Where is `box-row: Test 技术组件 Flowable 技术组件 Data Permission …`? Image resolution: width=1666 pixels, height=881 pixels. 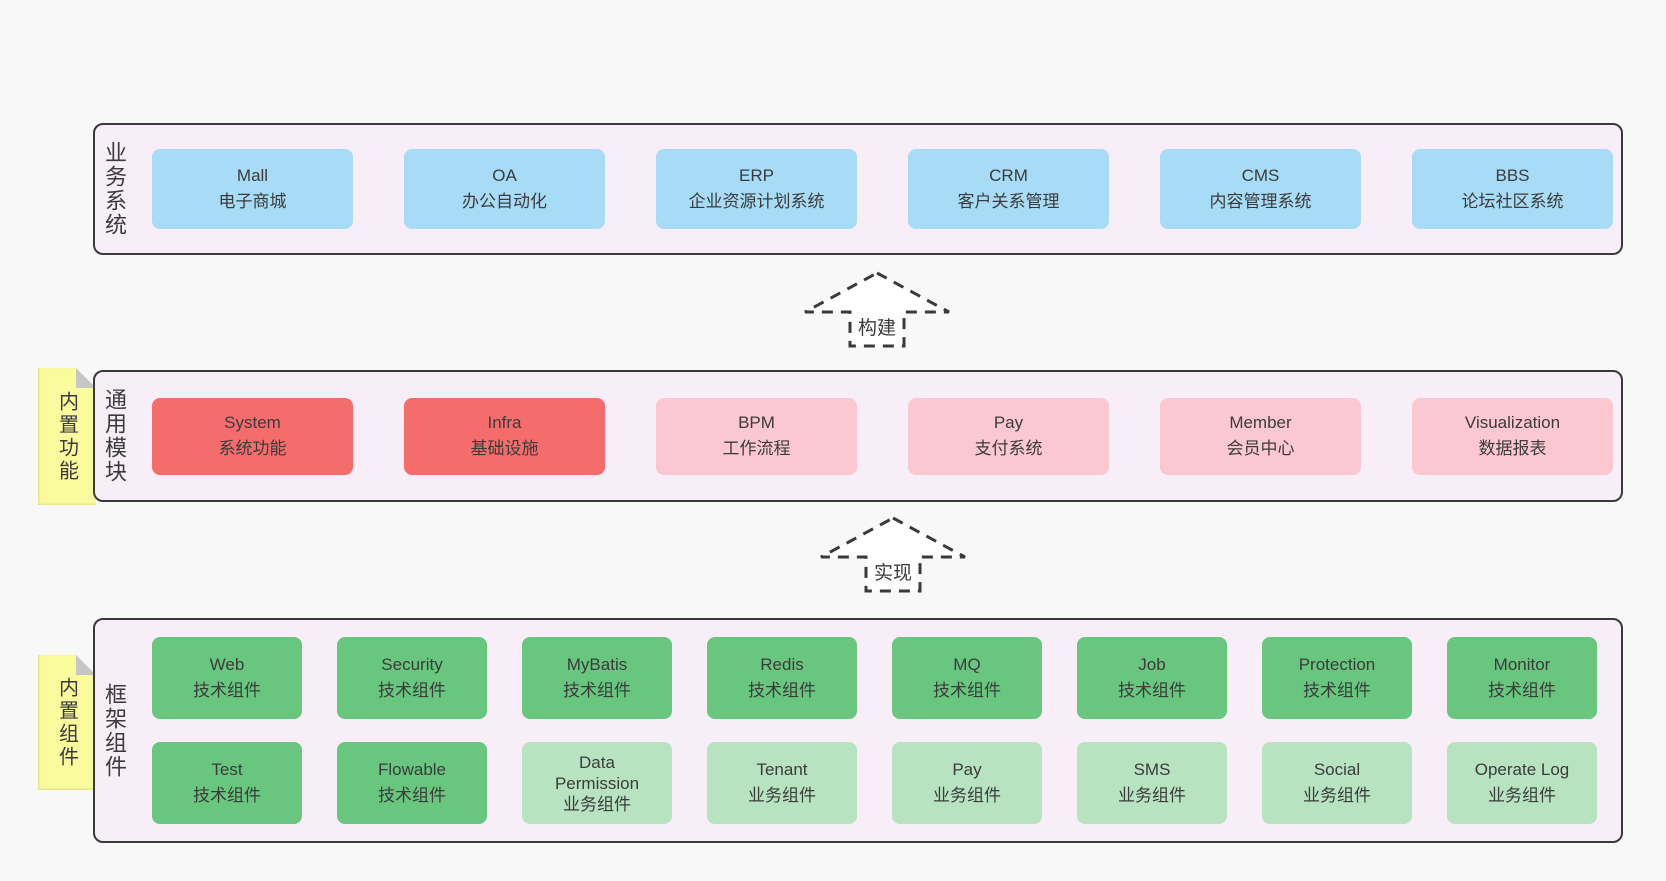 box-row: Test 技术组件 Flowable 技术组件 Data Permission … is located at coordinates (886, 783).